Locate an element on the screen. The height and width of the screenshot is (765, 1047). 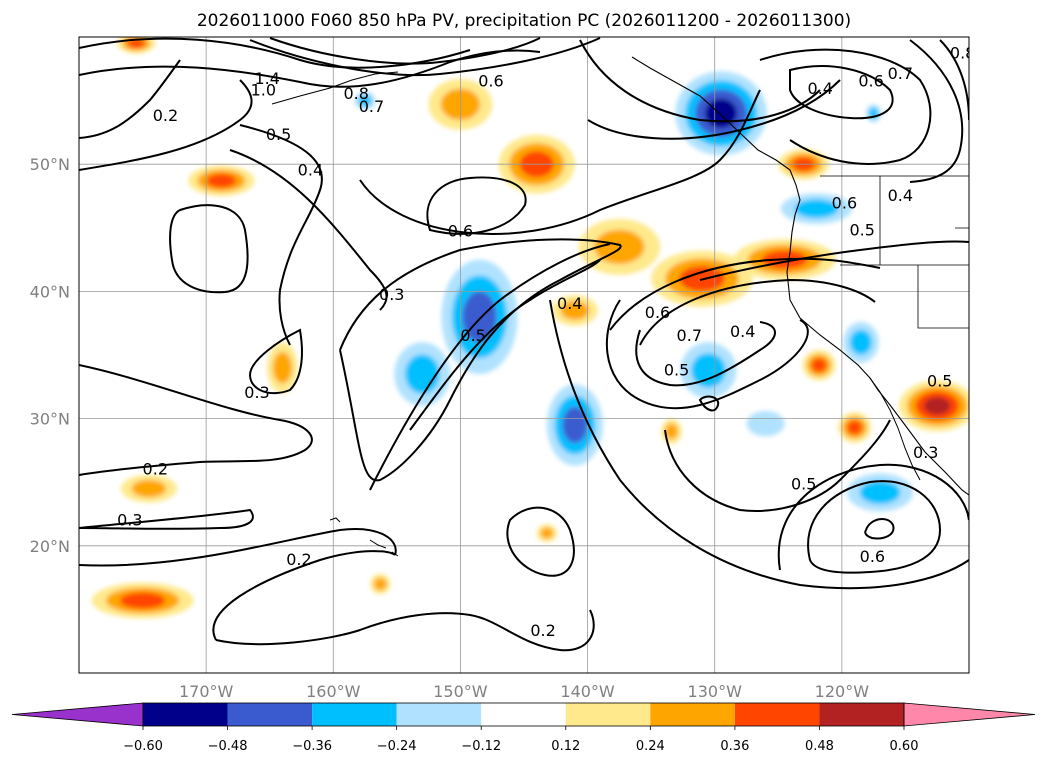
colorbar-tick-label: −0.60 is located at coordinates (143, 746).